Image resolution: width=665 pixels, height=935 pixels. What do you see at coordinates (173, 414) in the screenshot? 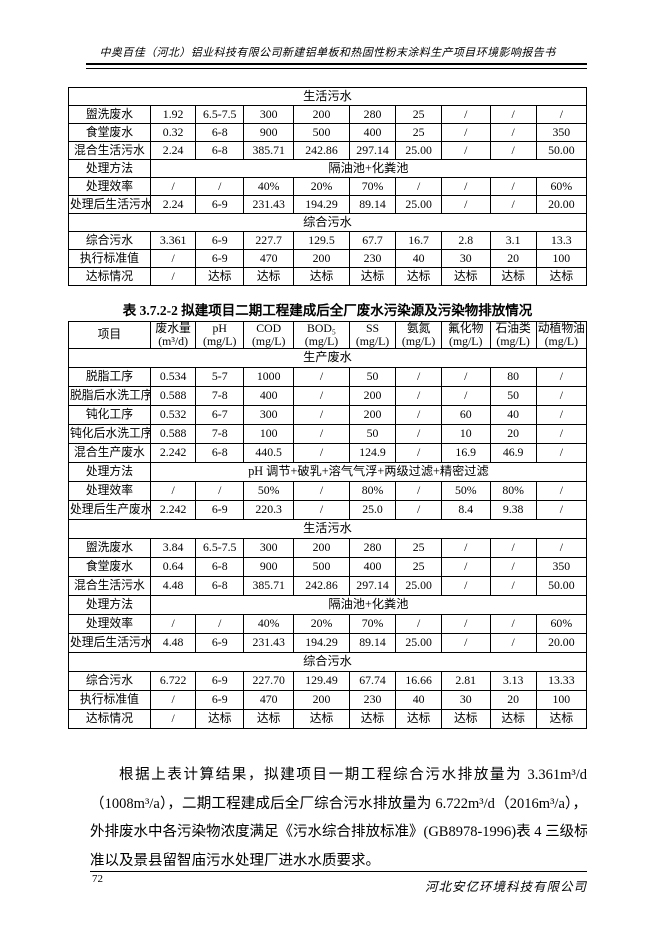
I see `table-cell: 0.532` at bounding box center [173, 414].